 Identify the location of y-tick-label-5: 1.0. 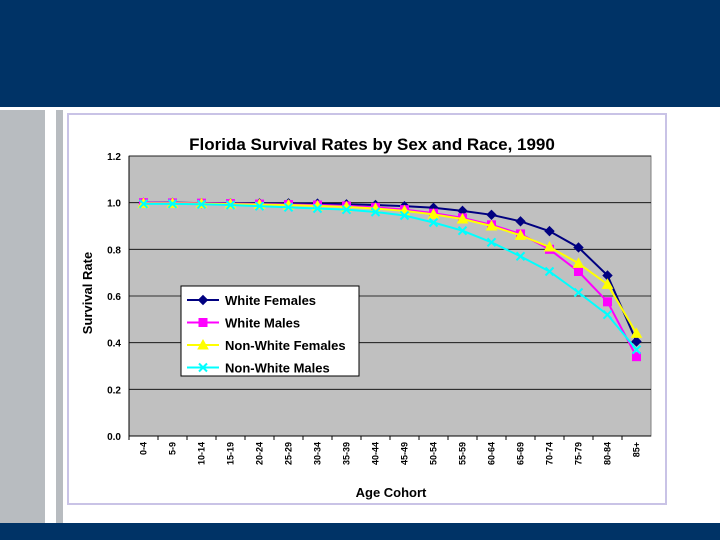
(114, 204).